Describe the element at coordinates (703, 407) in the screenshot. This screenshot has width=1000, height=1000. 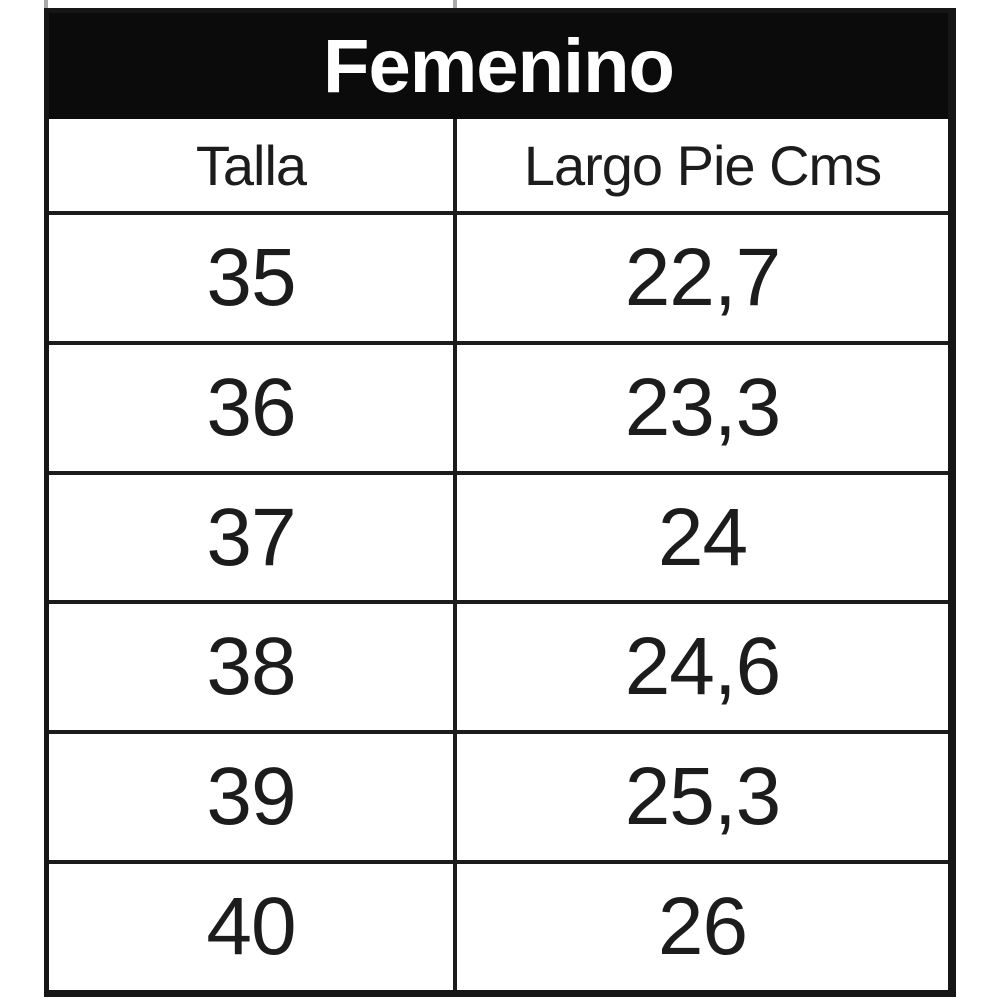
I see `largo-pie-value: 23,3` at that location.